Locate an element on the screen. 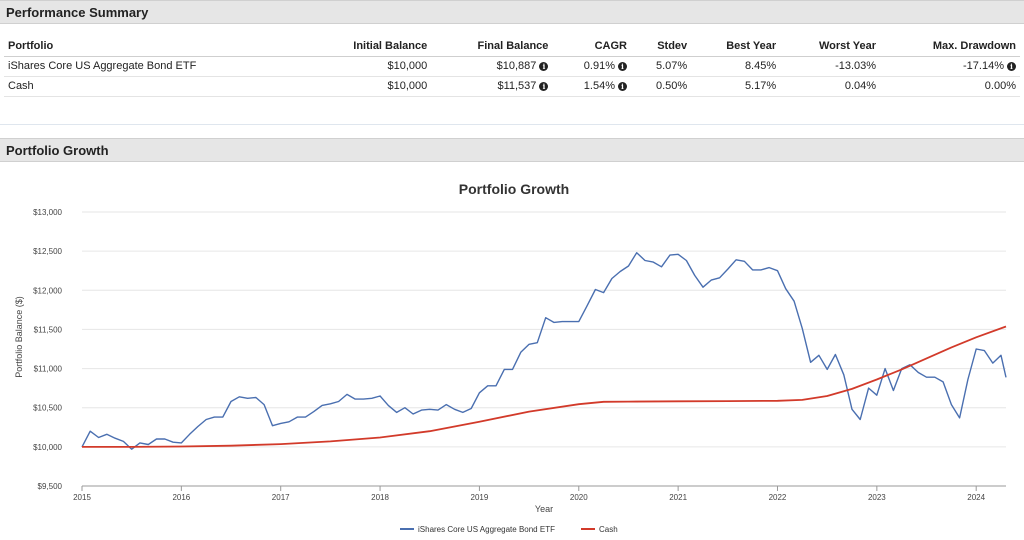 This screenshot has width=1024, height=540. x-axis-ticks: 2015 2016 2017 2018 2019 2020 2021 2022 2023 2024 is located at coordinates (529, 494).